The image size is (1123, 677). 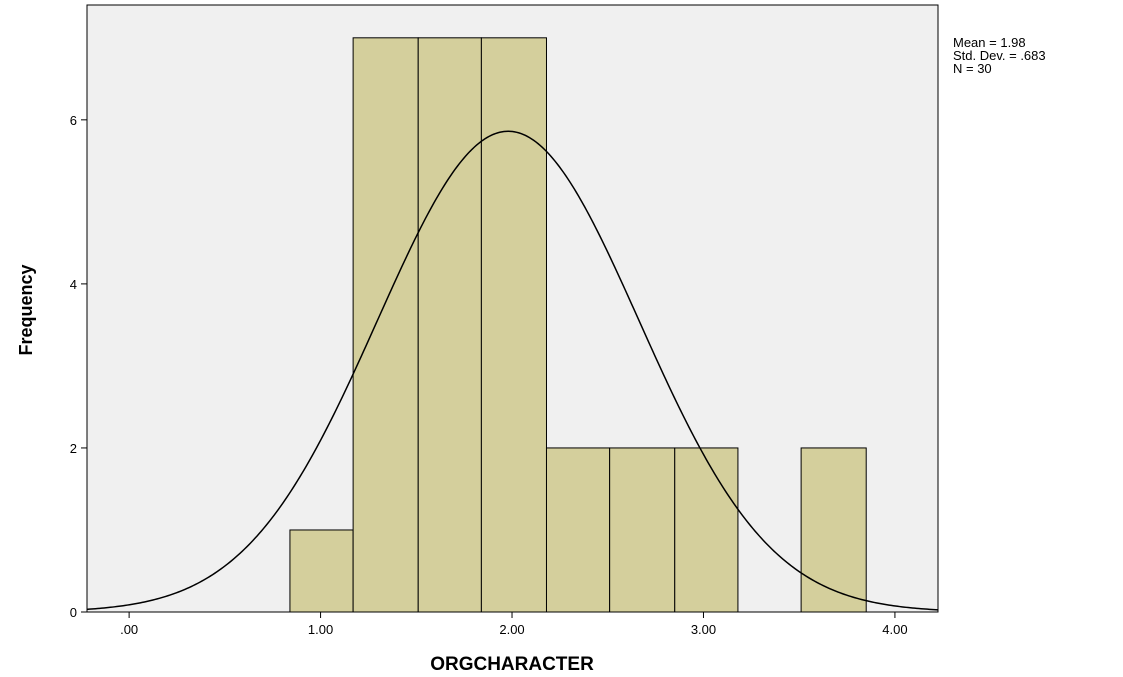 What do you see at coordinates (73, 284) in the screenshot?
I see `y-tick-label: 4` at bounding box center [73, 284].